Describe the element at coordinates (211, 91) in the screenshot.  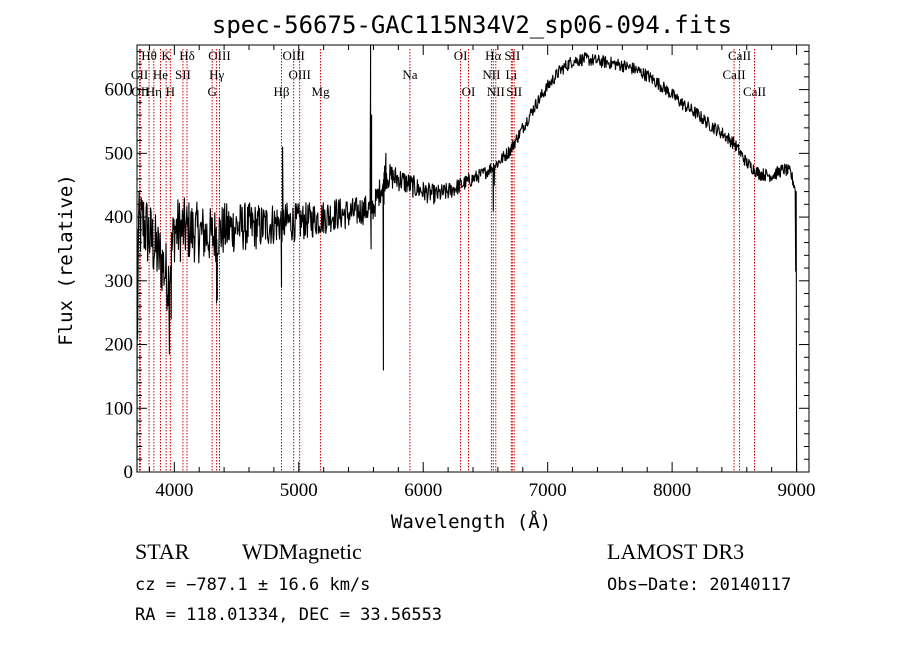
I see `emission-line-label: G` at that location.